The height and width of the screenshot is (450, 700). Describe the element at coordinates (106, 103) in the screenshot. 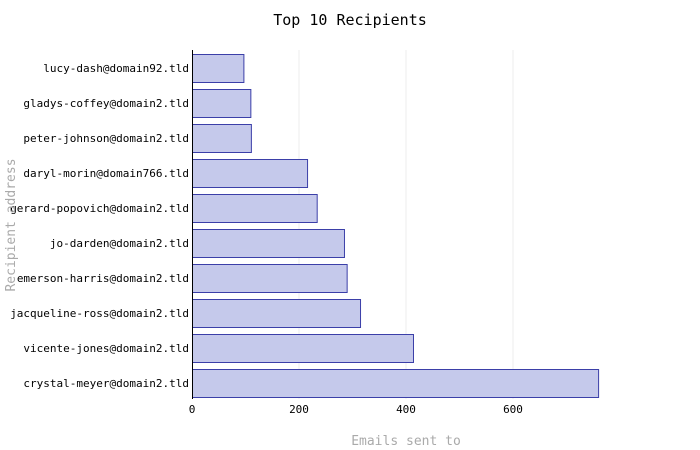

I see `y-tick-label: gladys-coffey@domain2.tld` at that location.